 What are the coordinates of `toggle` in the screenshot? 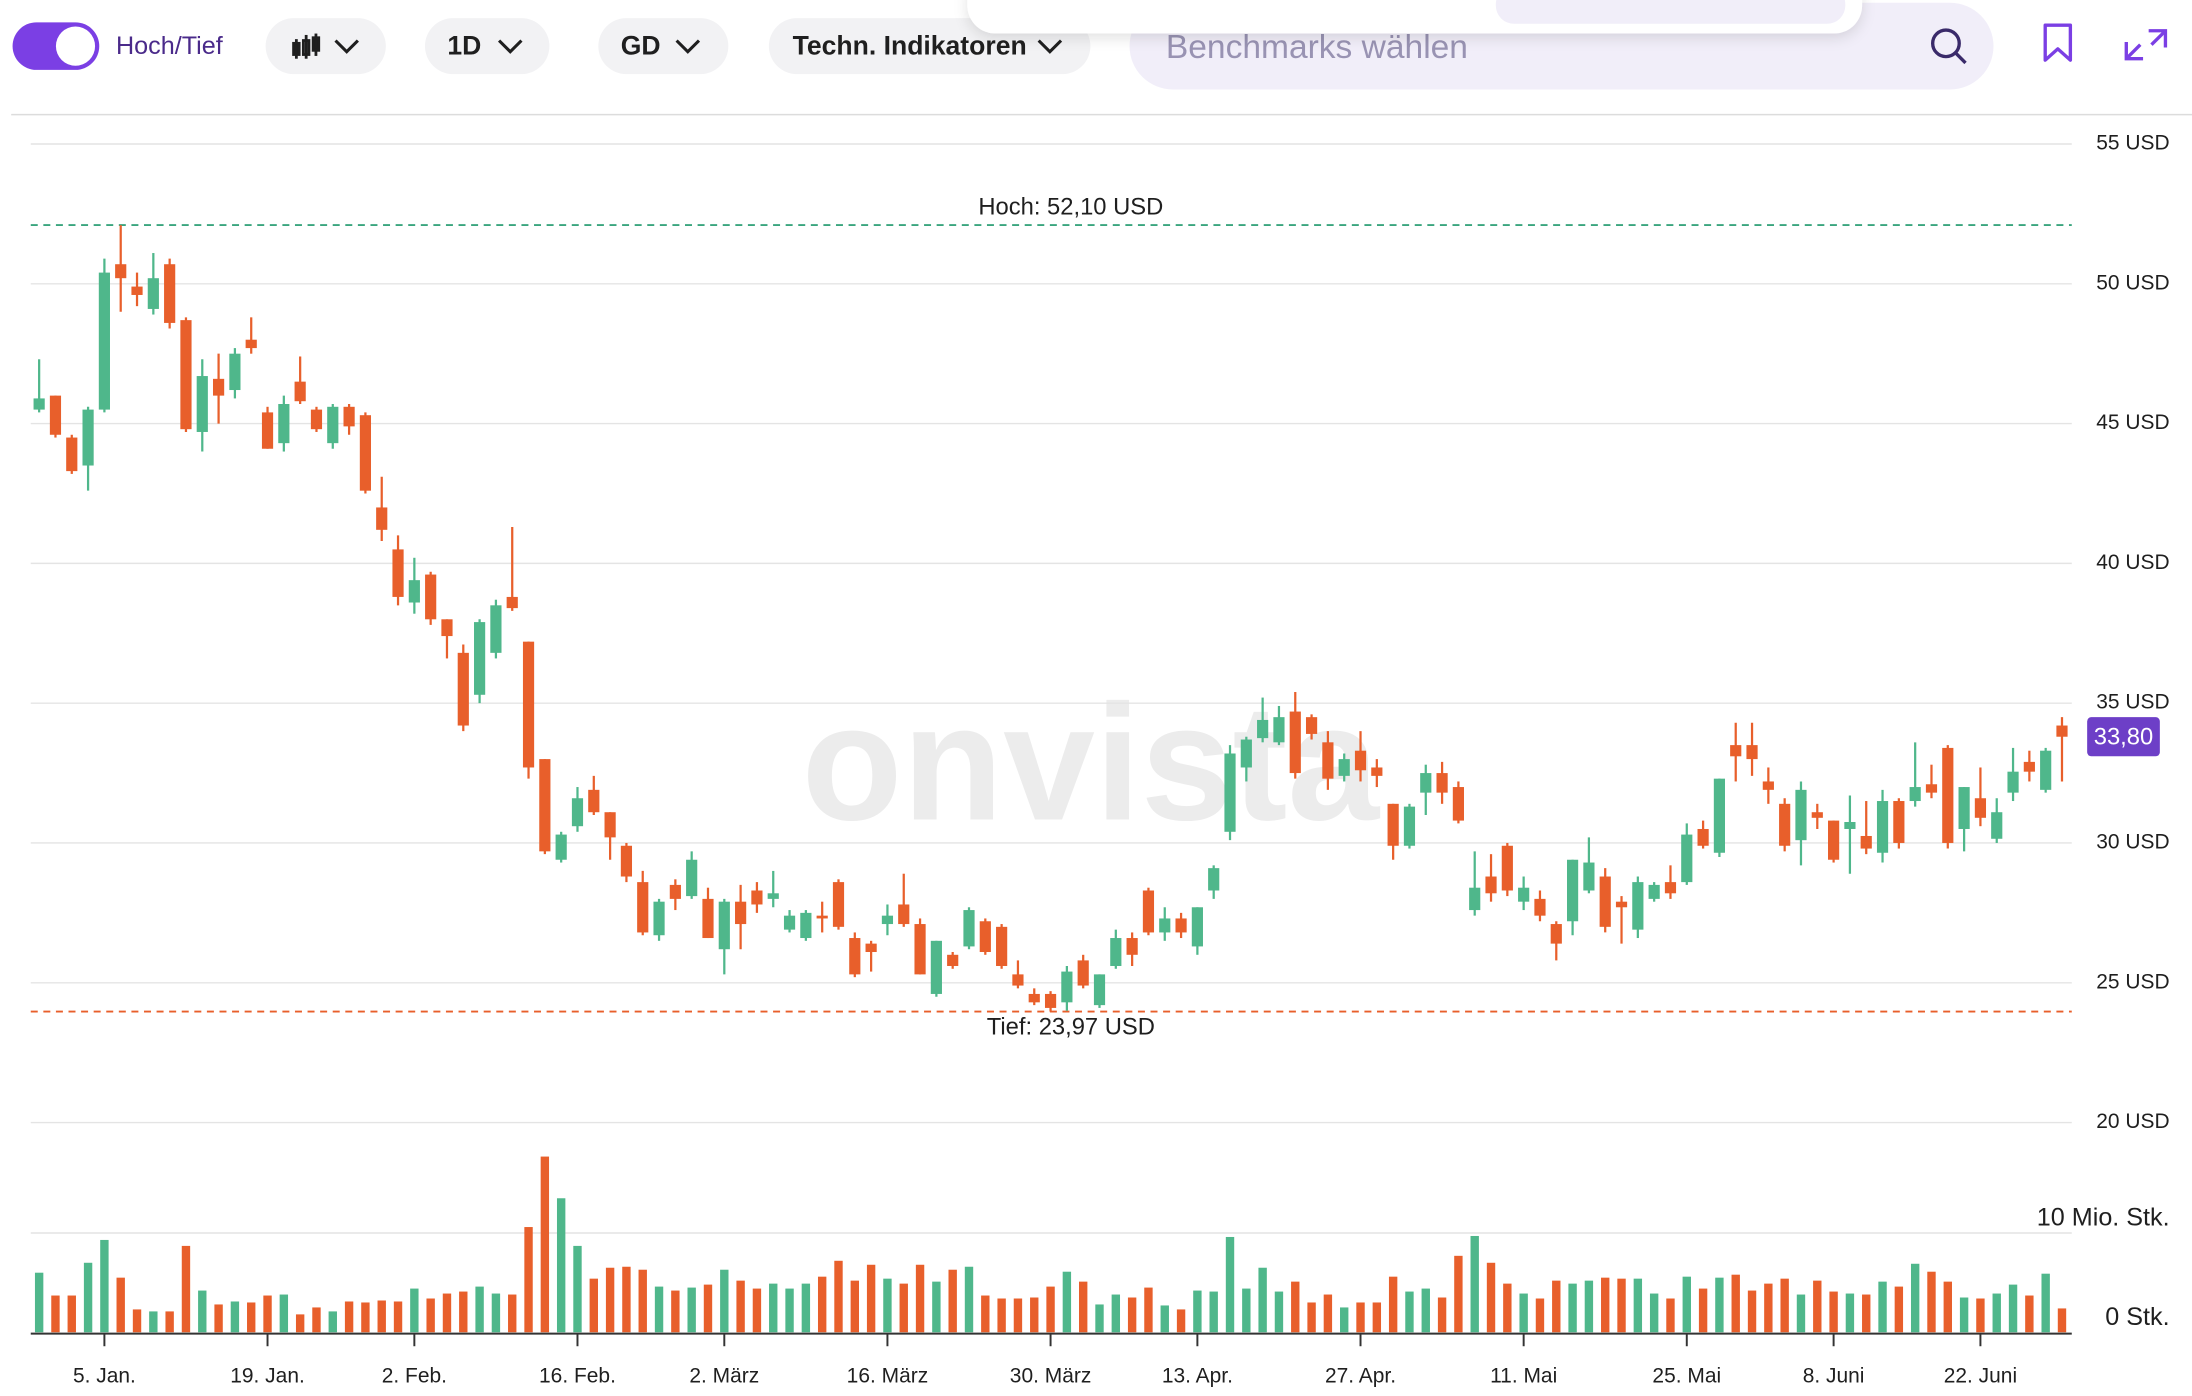 It's located at (56, 46).